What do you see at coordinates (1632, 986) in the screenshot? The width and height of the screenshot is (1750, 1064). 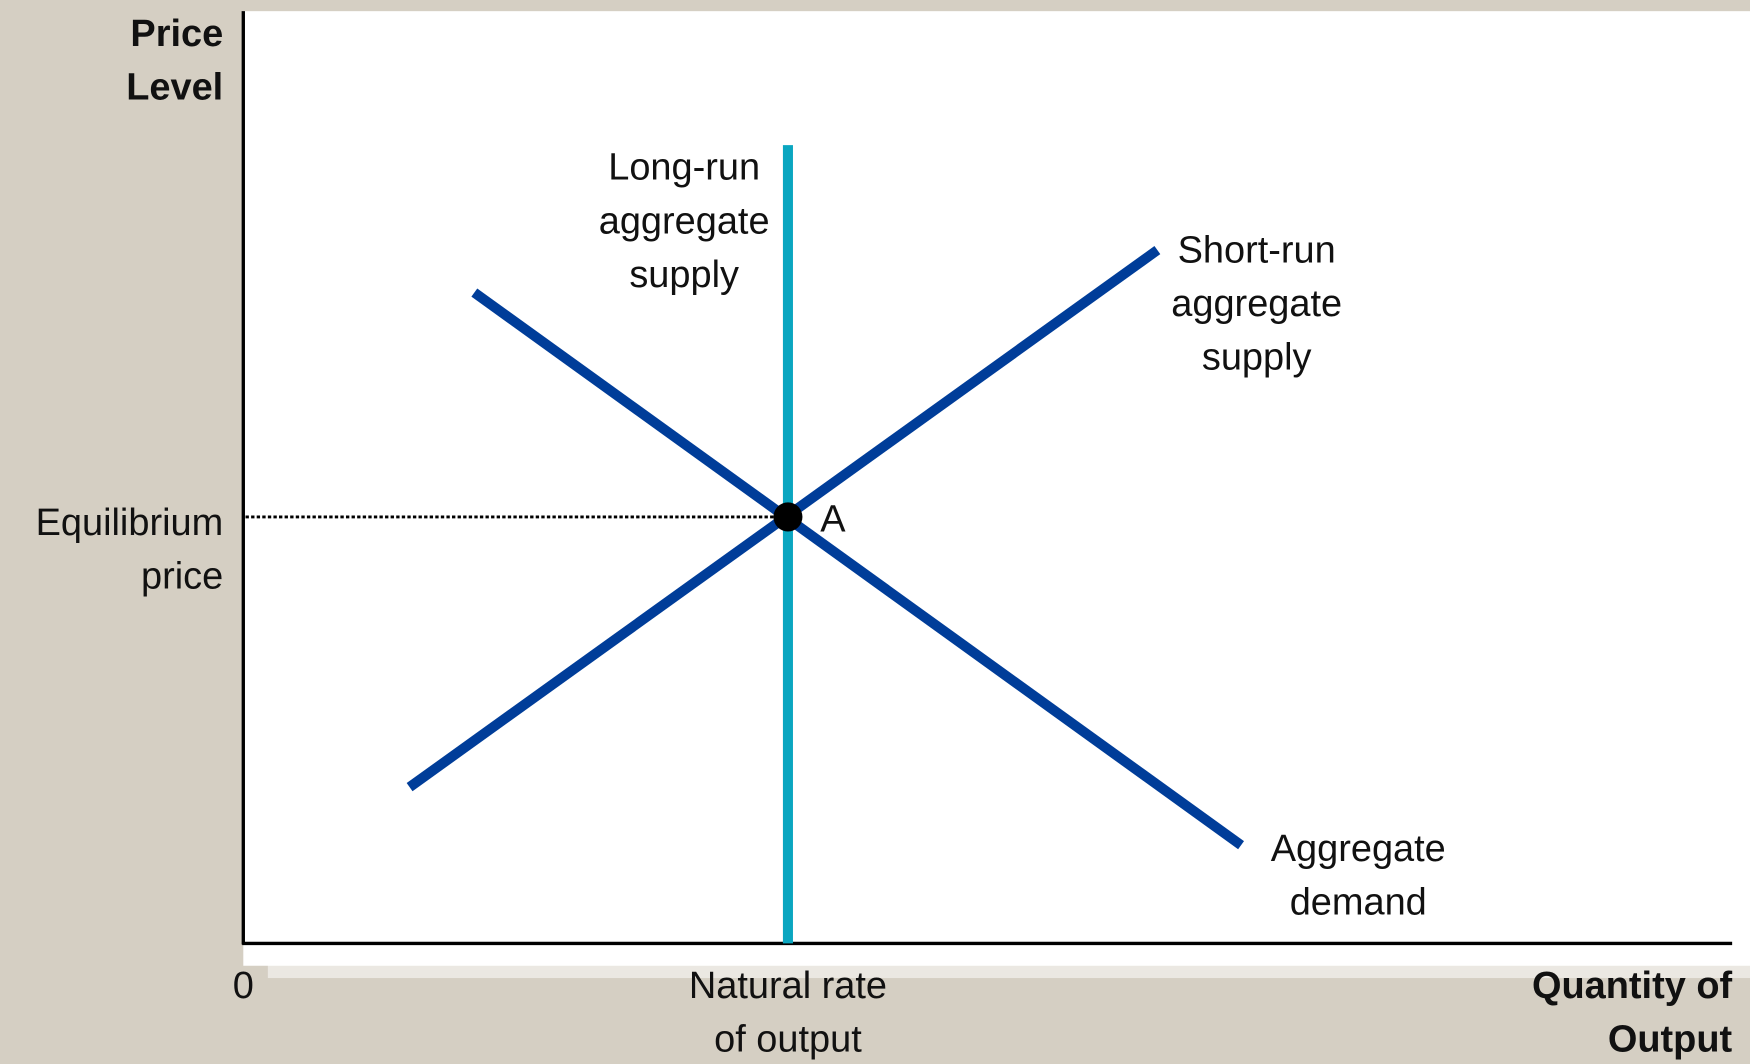 I see `x-axis-label: Quantity of` at bounding box center [1632, 986].